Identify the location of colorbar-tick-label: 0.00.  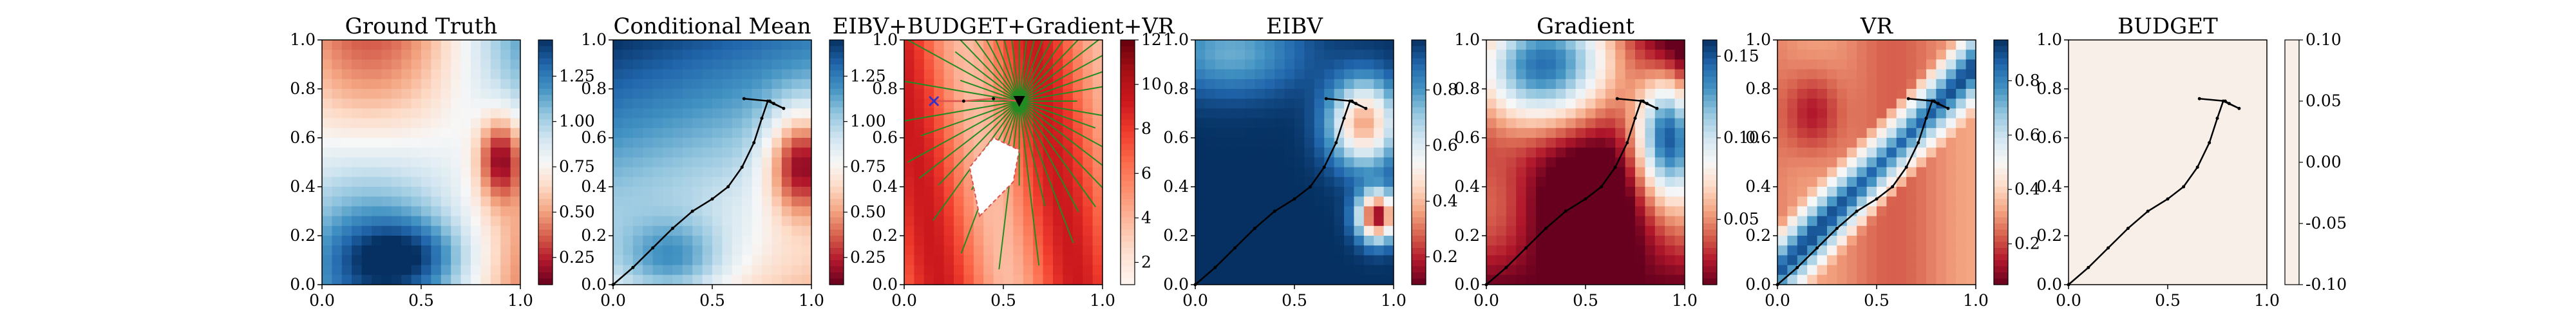
(2324, 162).